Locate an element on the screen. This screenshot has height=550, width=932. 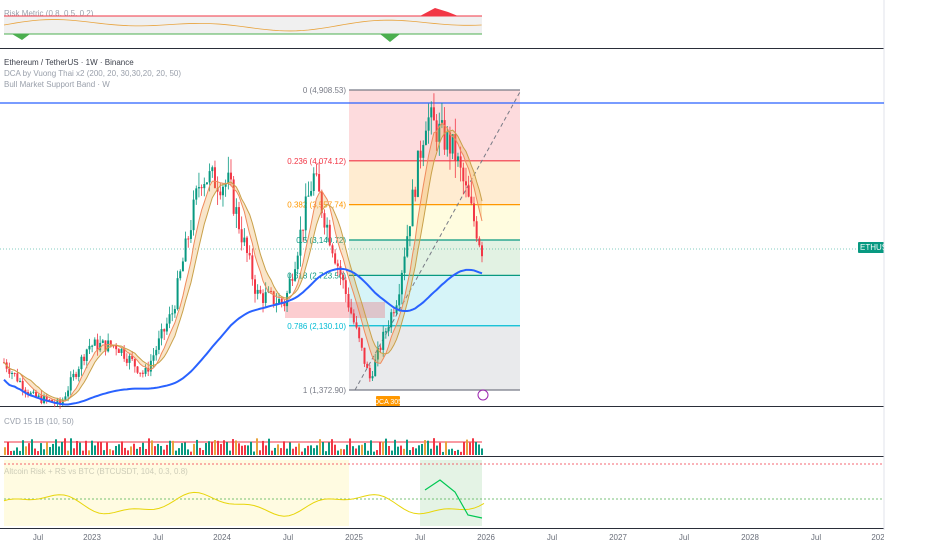
x-tick: 2023 is located at coordinates (92, 537).